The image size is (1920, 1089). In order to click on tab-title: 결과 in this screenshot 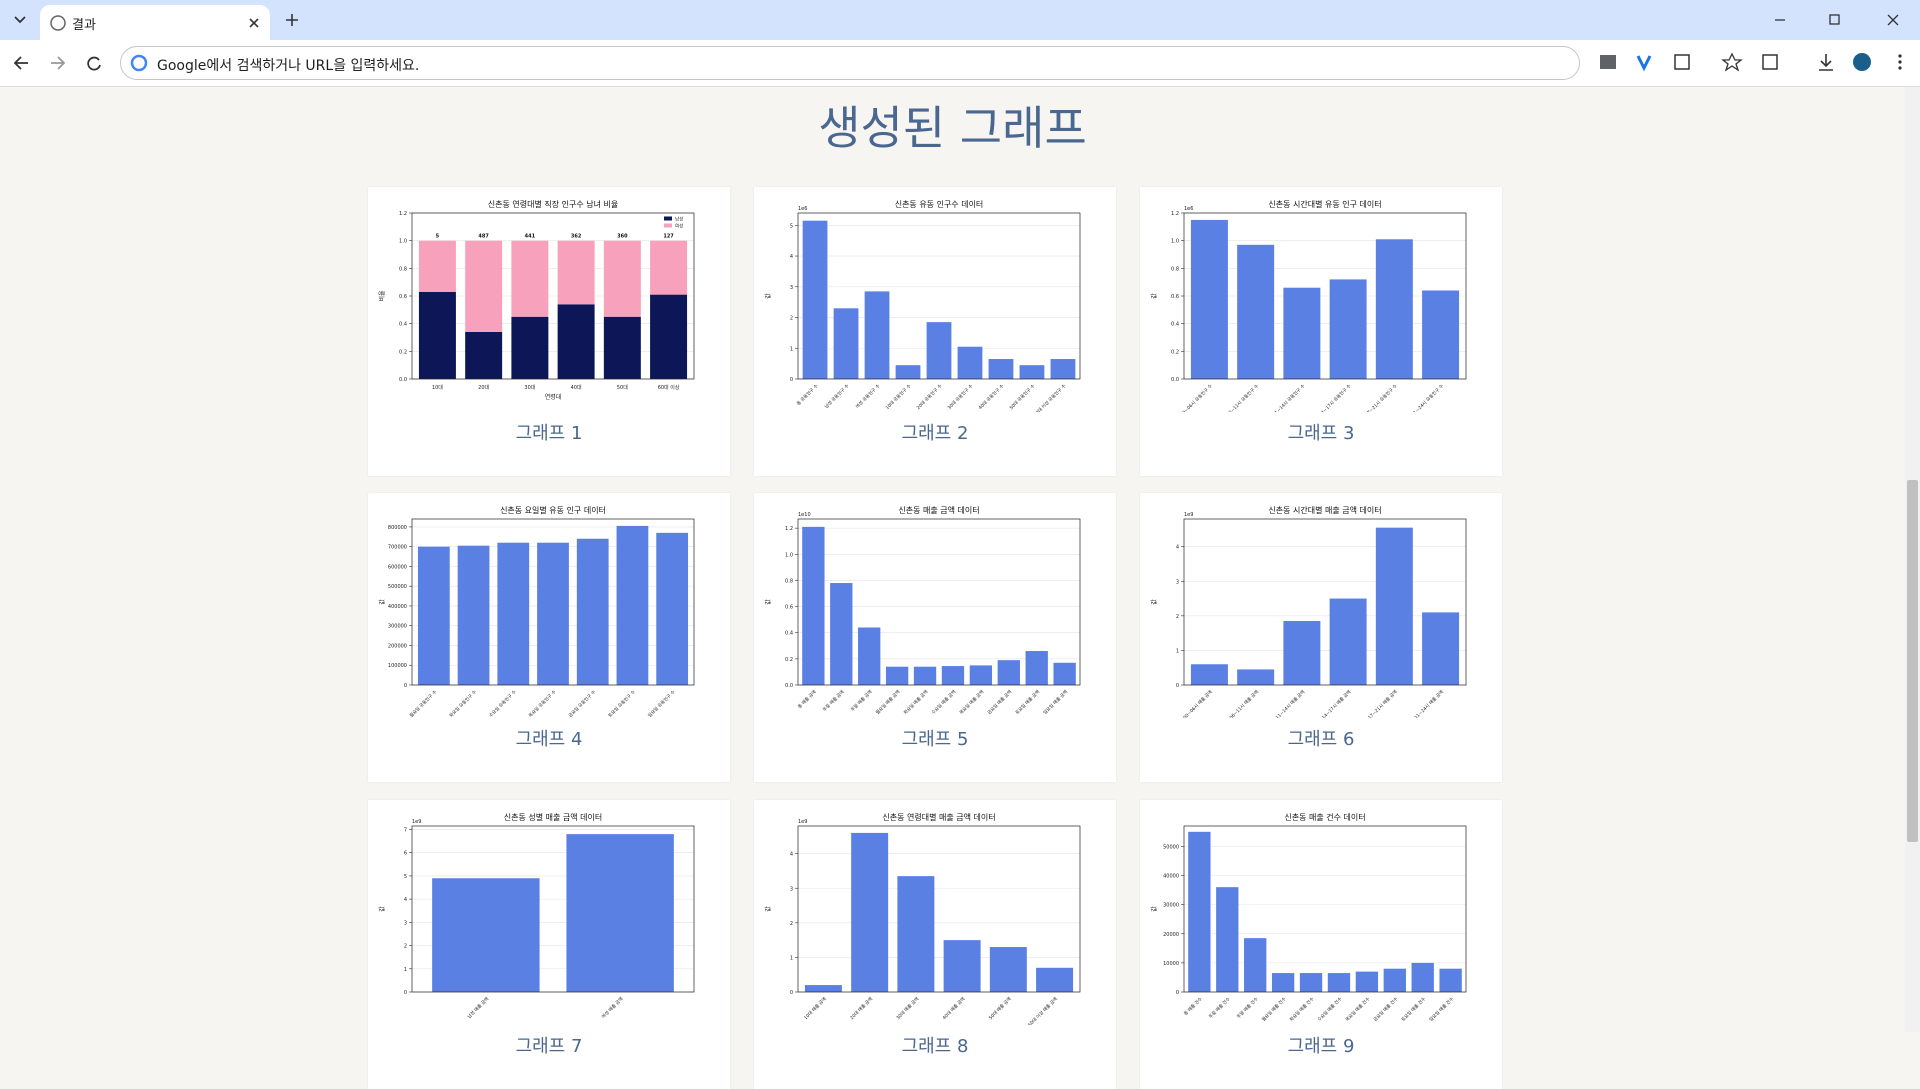, I will do `click(84, 25)`.